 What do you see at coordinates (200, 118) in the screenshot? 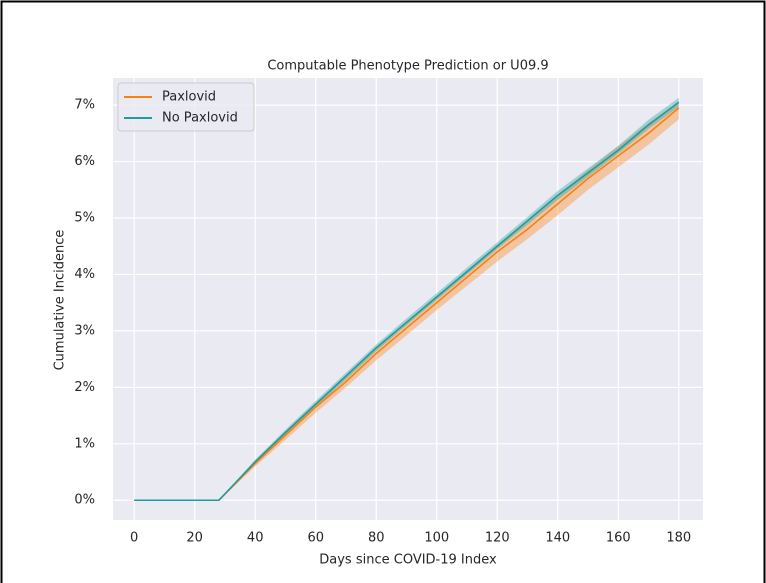
I see `legend-label: No Paxlovid` at bounding box center [200, 118].